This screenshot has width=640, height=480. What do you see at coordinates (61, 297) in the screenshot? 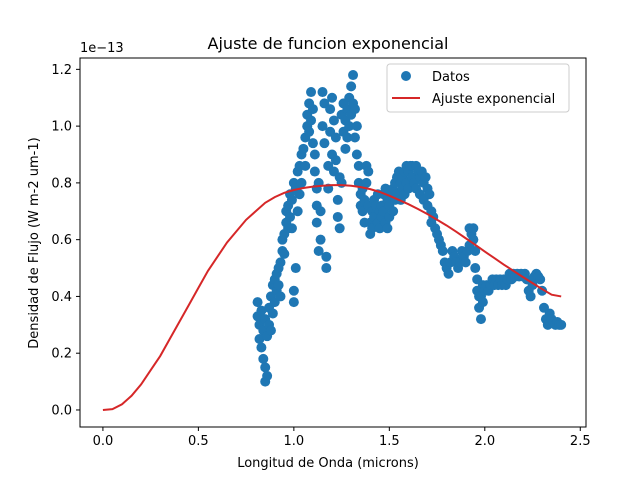
I see `y-tick-label: 0.4` at bounding box center [61, 297].